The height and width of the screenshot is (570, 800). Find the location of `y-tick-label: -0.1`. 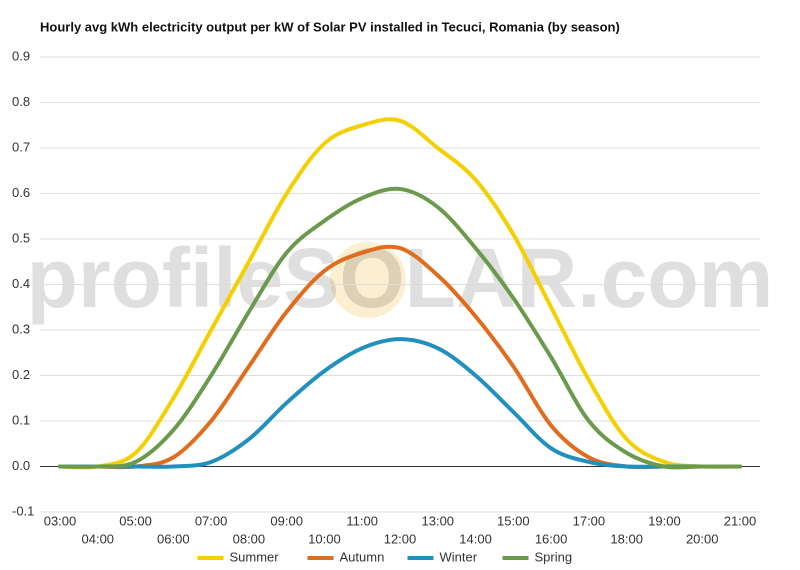

y-tick-label: -0.1 is located at coordinates (23, 510).